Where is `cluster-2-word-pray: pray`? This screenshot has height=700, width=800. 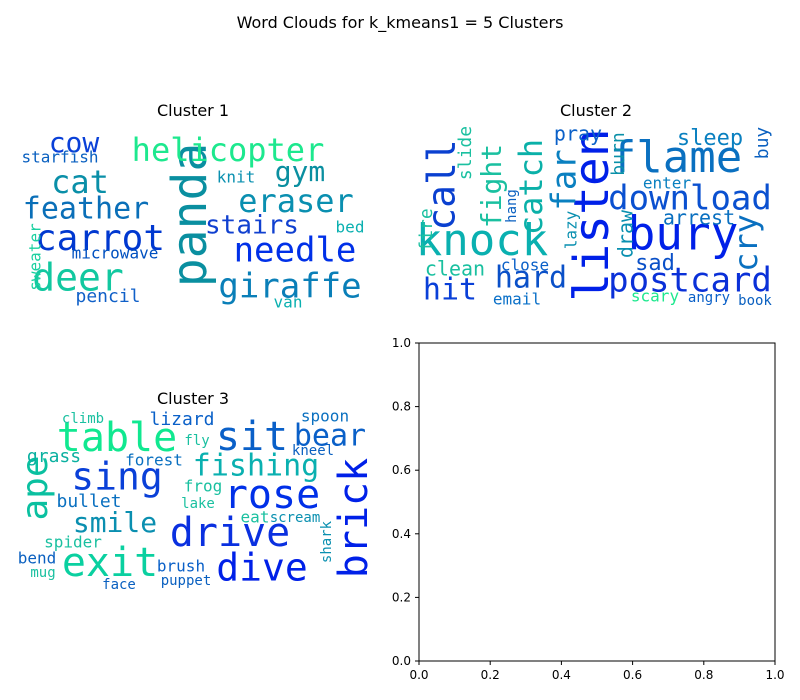
cluster-2-word-pray: pray is located at coordinates (578, 134).